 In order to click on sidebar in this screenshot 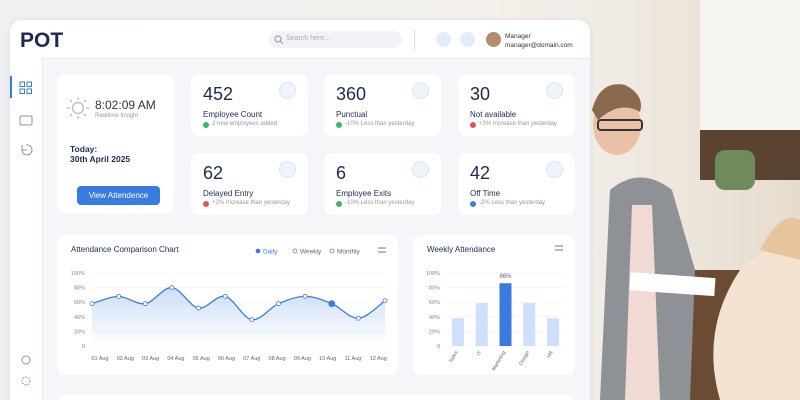, I will do `click(26, 229)`.